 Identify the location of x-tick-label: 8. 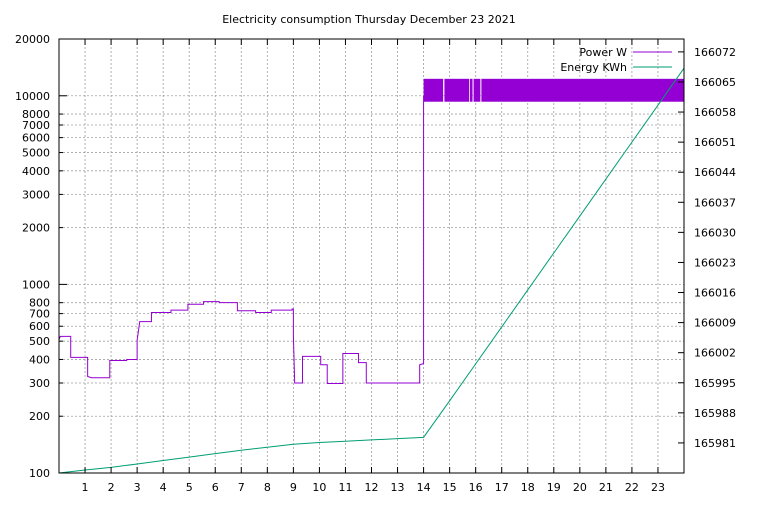
(267, 487).